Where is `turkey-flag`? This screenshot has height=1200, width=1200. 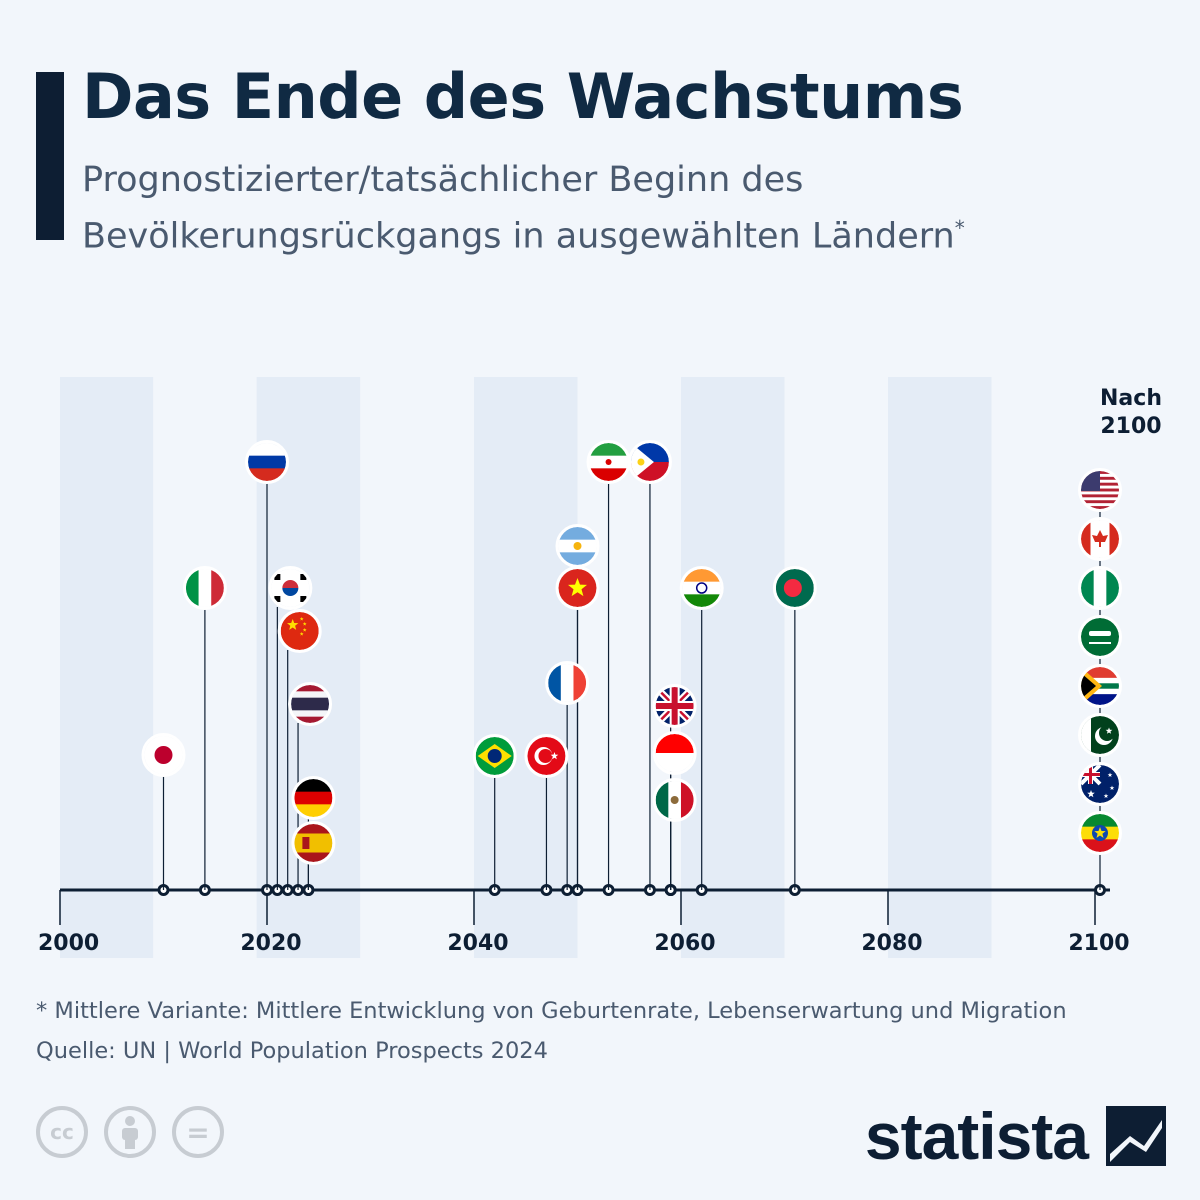 turkey-flag is located at coordinates (546, 756).